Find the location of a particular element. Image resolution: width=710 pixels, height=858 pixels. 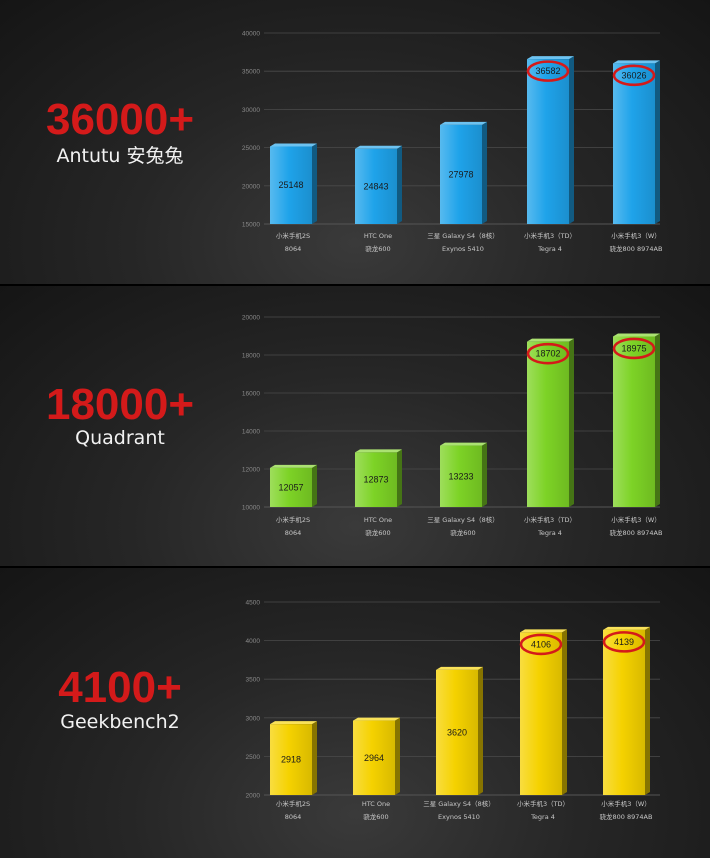

quadrant-headline: 18000+ is located at coordinates (120, 404).